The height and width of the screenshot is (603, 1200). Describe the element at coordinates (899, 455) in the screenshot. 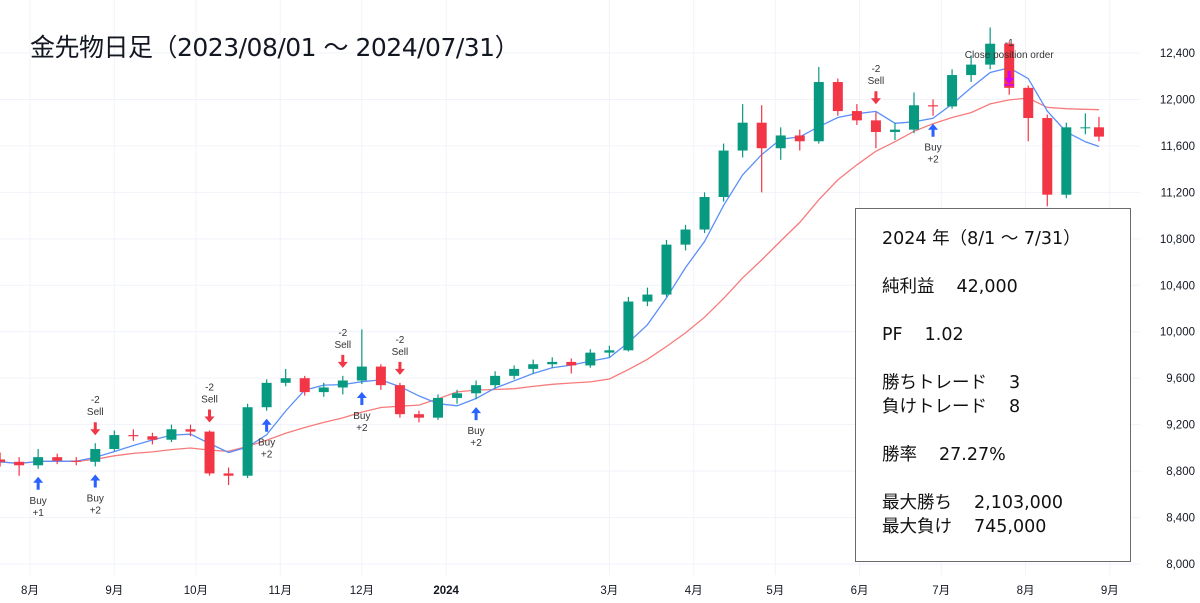

I see `stat-label: 勝率` at that location.